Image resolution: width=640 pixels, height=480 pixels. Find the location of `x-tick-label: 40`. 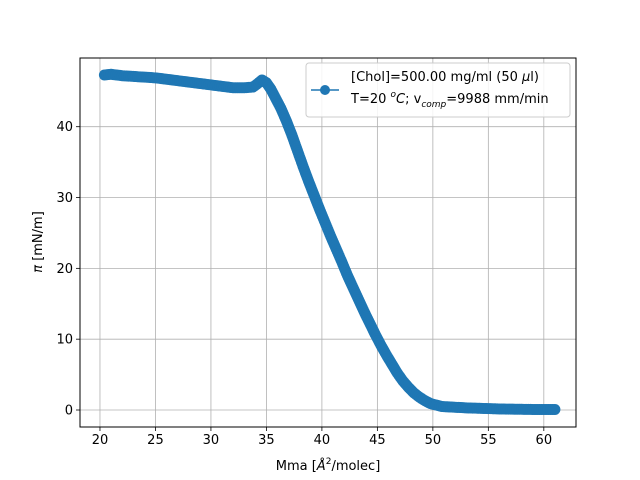

x-tick-label: 40 is located at coordinates (322, 440).